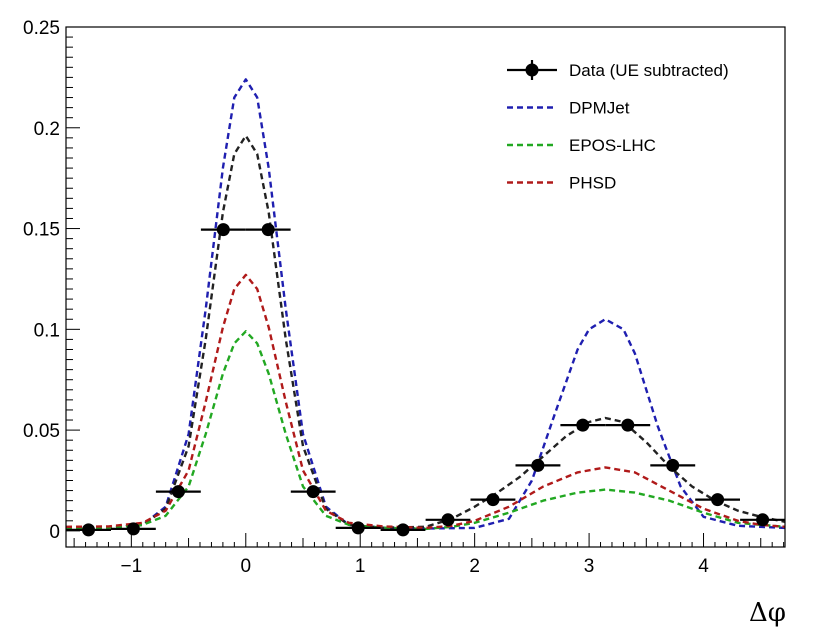 The width and height of the screenshot is (823, 636). Describe the element at coordinates (703, 566) in the screenshot. I see `x-tick-label: 4` at that location.